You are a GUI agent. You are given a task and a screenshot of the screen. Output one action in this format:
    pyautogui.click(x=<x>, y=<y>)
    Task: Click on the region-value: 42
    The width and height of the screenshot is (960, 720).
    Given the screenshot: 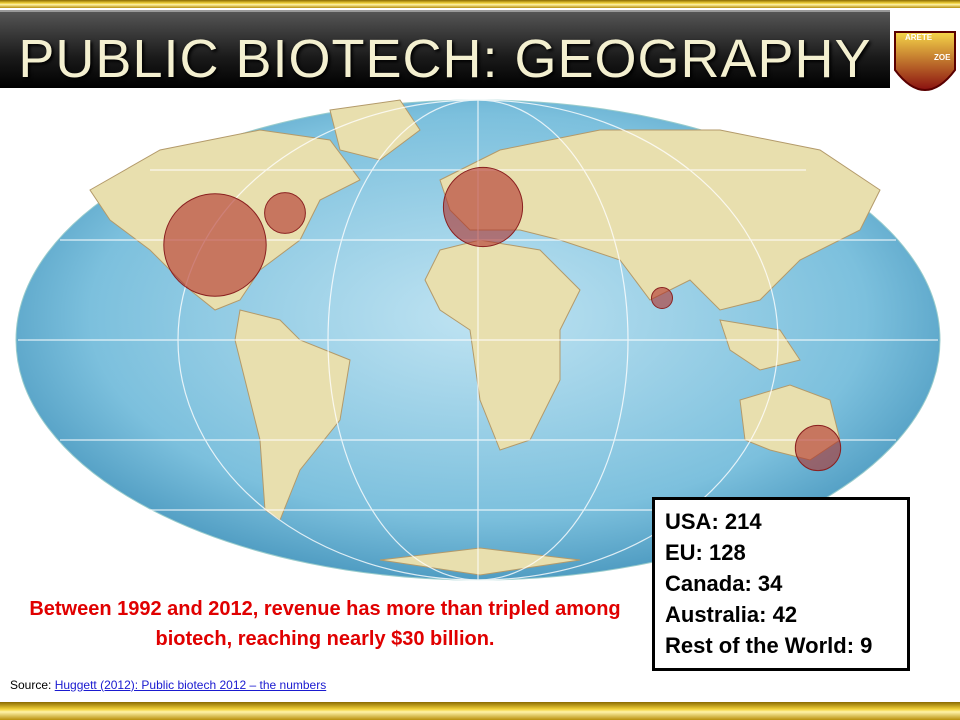 What is the action you would take?
    pyautogui.click(x=785, y=614)
    